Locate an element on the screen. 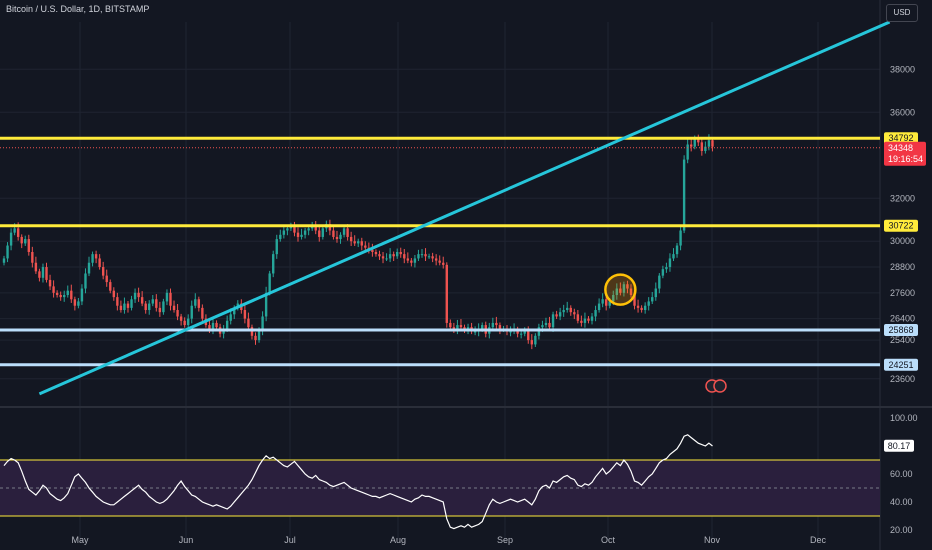  highlight-circle-marker is located at coordinates (620, 289).